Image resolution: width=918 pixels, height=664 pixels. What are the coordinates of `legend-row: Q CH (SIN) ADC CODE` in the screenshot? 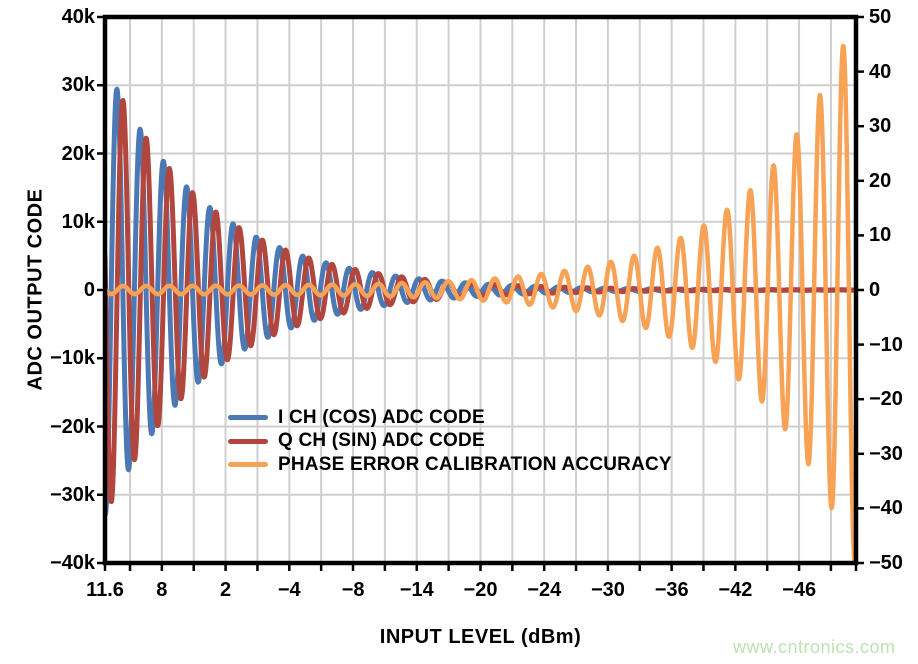 It's located at (450, 442).